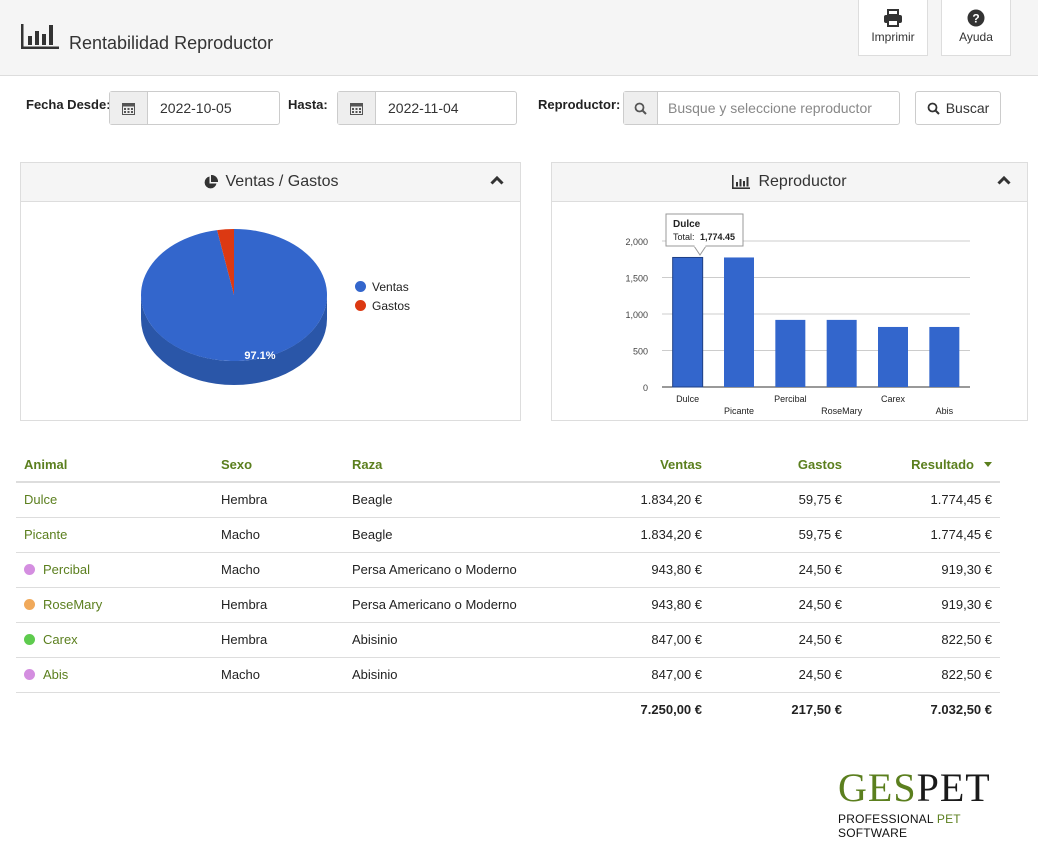 The height and width of the screenshot is (842, 1038). I want to click on logo-tagline: PROFESSIONAL PET SOFTWARE, so click(935, 826).